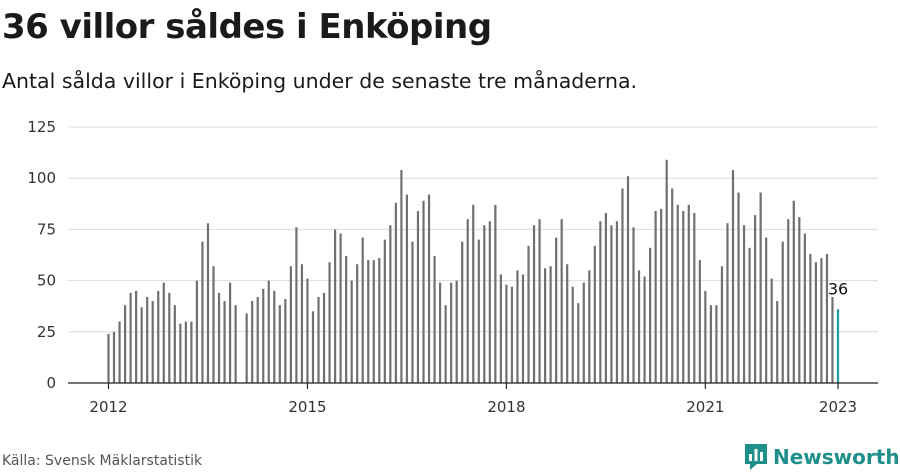 Image resolution: width=900 pixels, height=474 pixels. I want to click on bar-highlight, so click(838, 346).